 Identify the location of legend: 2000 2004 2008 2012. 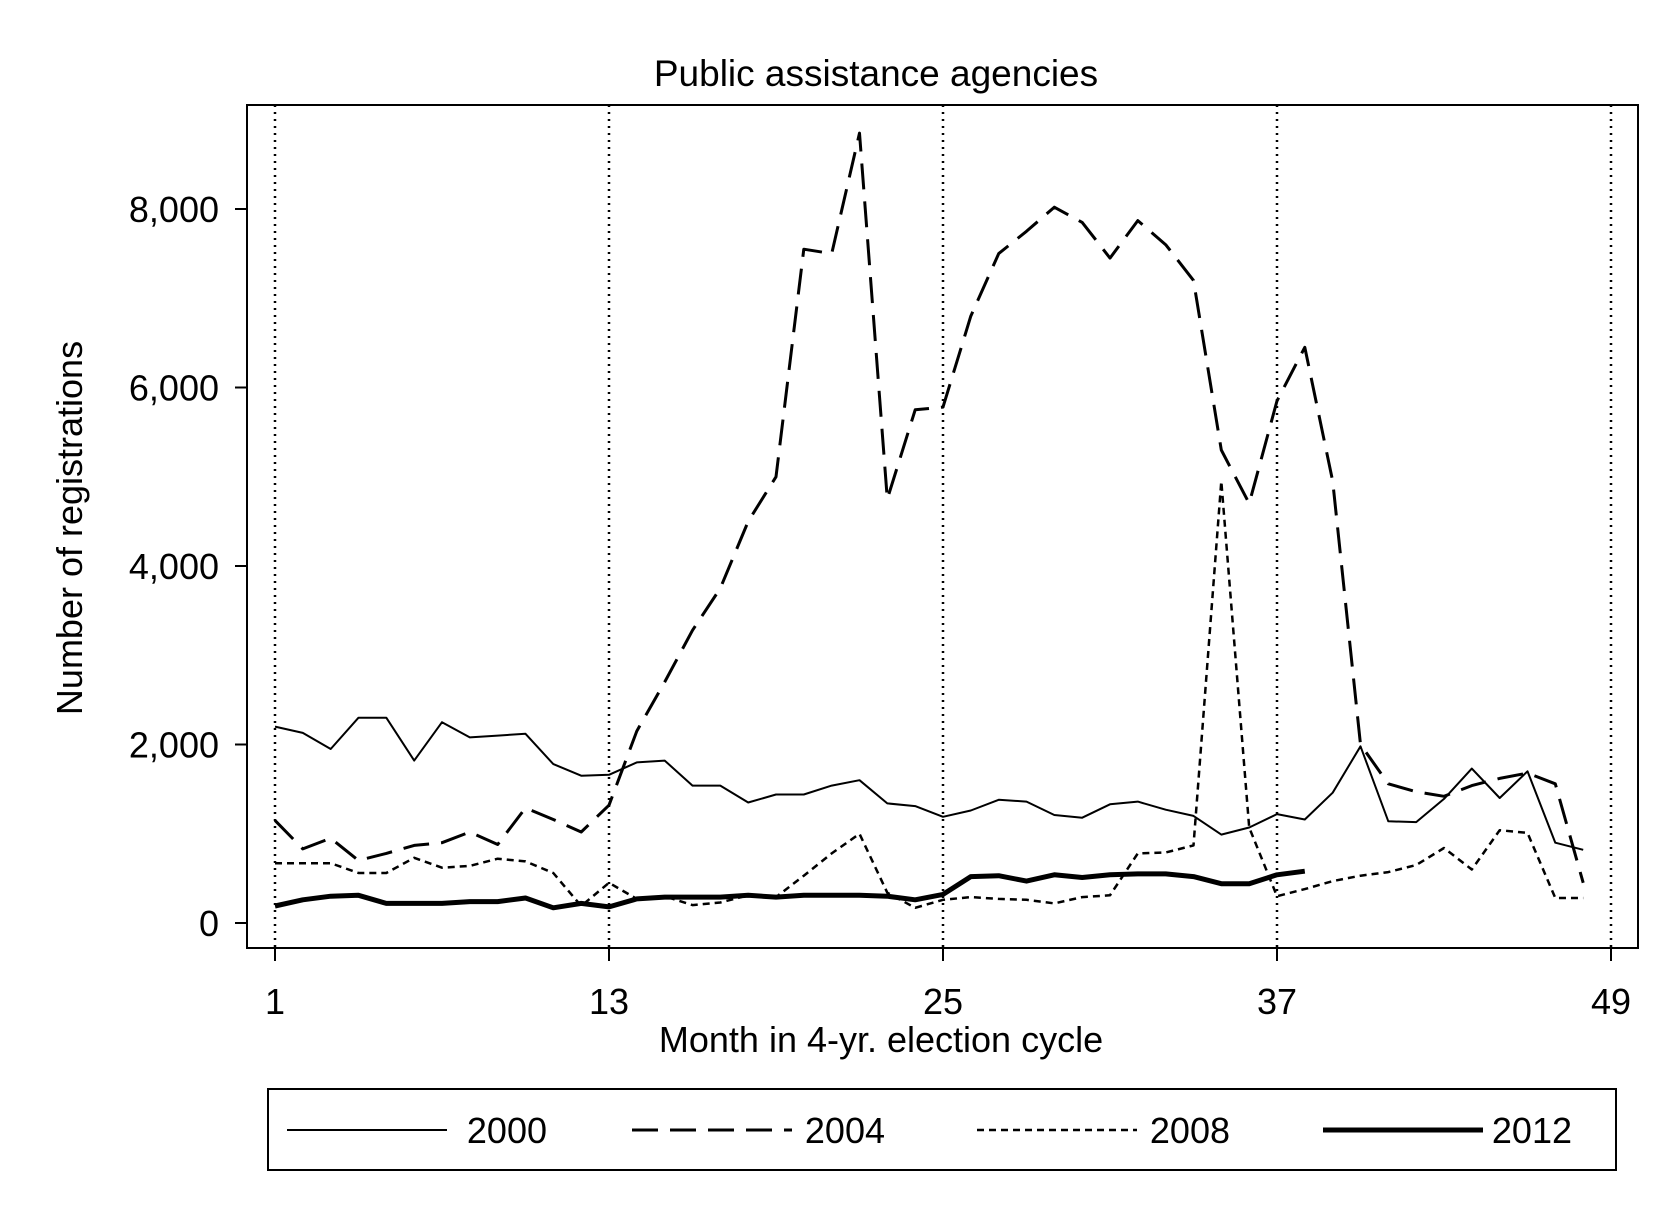
(942, 1129).